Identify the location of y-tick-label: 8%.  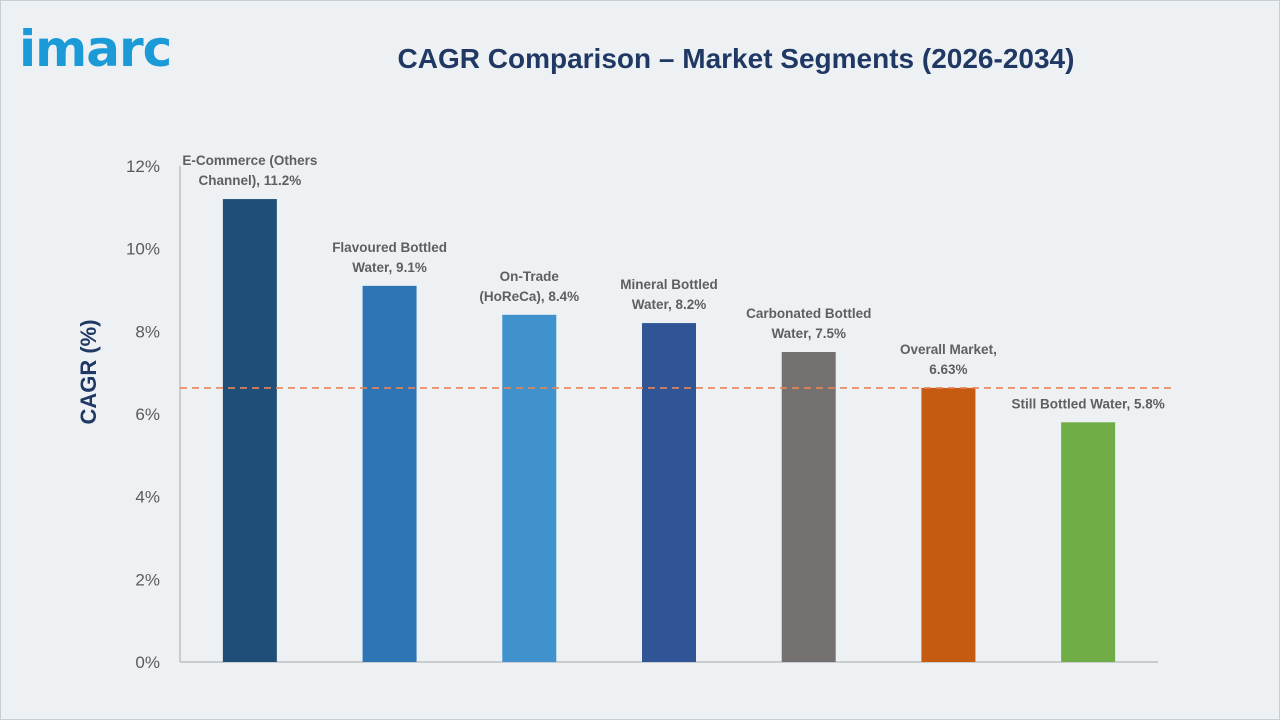
(147, 331).